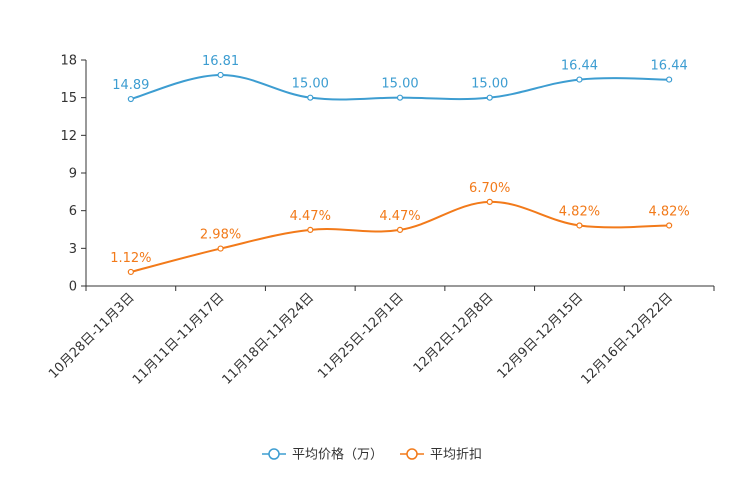  I want to click on x-tick-label: 10月28日-11月3日, so click(92, 336).